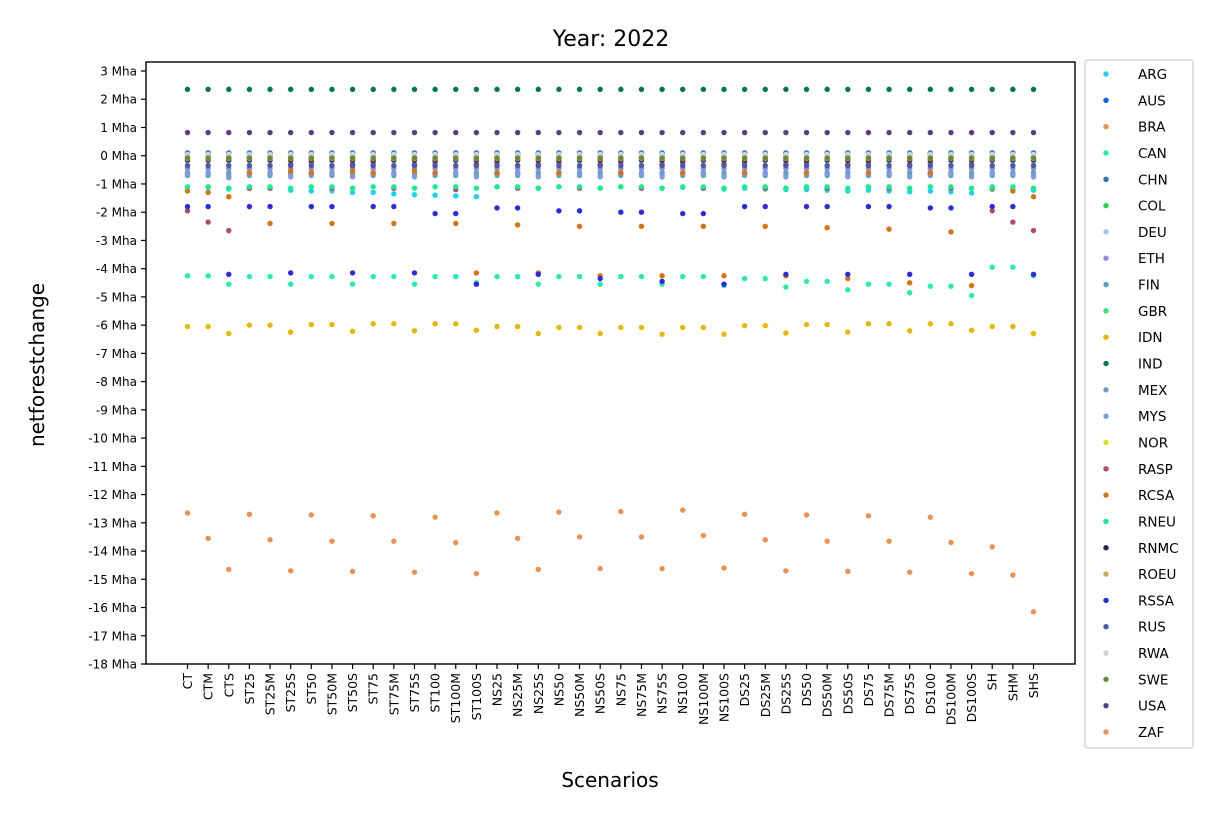 The height and width of the screenshot is (818, 1214). Describe the element at coordinates (558, 689) in the screenshot. I see `x-tick-label: NS50` at that location.